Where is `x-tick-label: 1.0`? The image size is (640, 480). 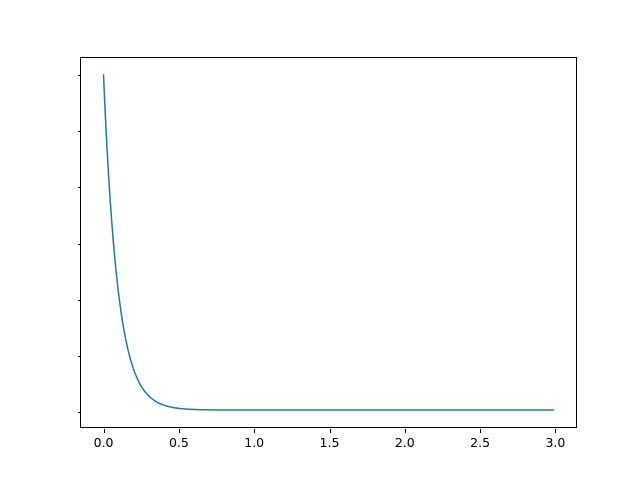
x-tick-label: 1.0 is located at coordinates (254, 442).